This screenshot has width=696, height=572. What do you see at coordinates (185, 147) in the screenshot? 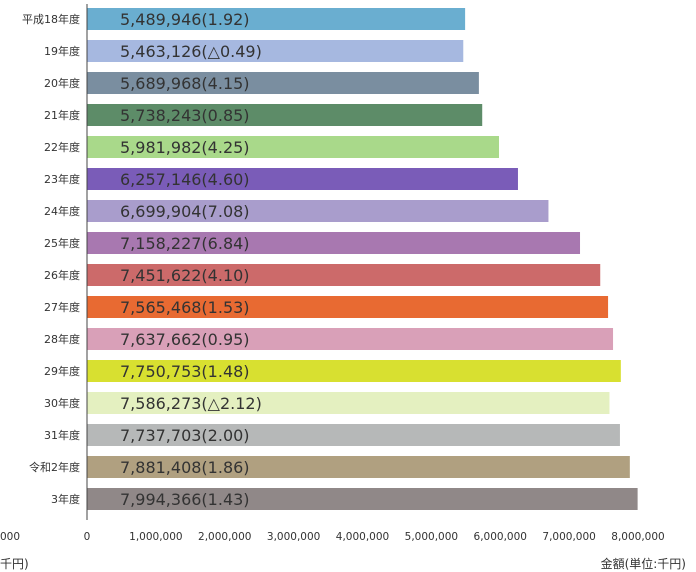
I see `bar-value-label-5: 5,981,982(4.25)` at bounding box center [185, 147].